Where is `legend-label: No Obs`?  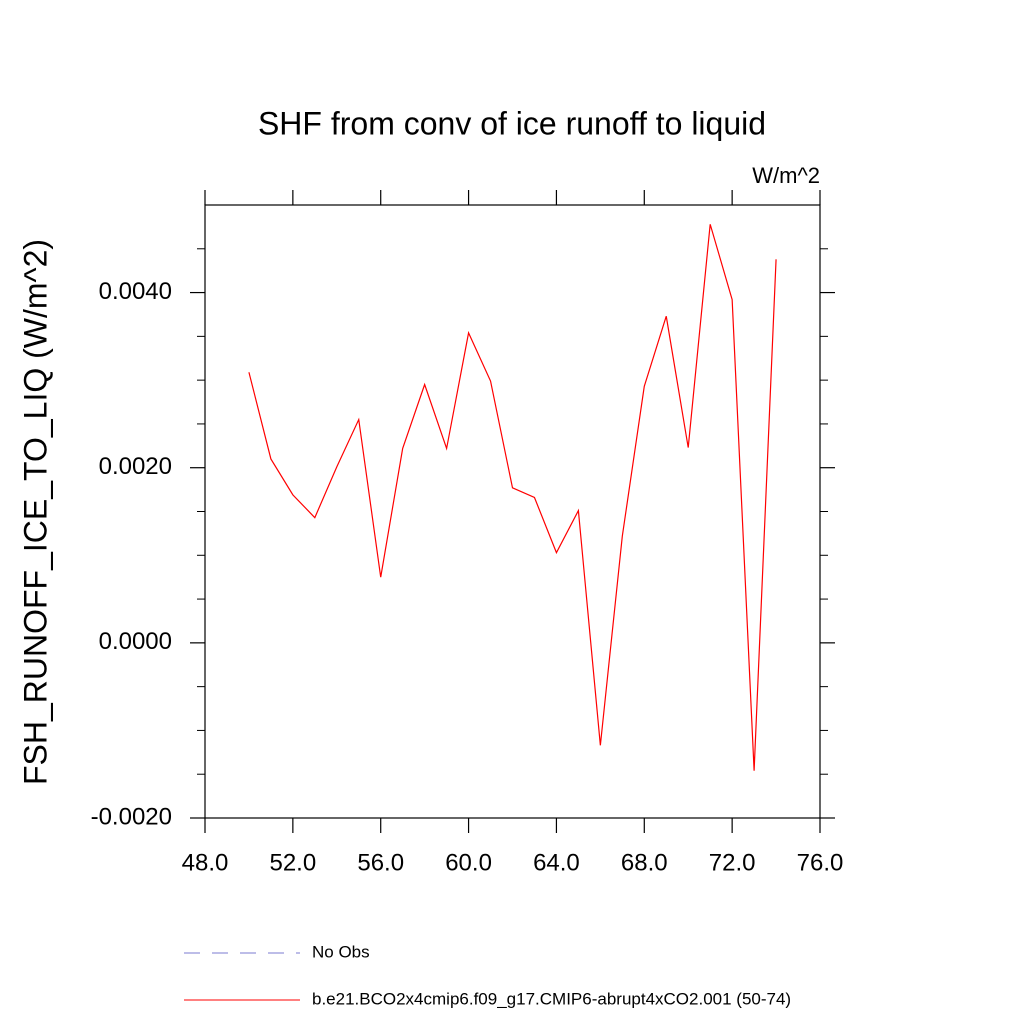 legend-label: No Obs is located at coordinates (341, 951).